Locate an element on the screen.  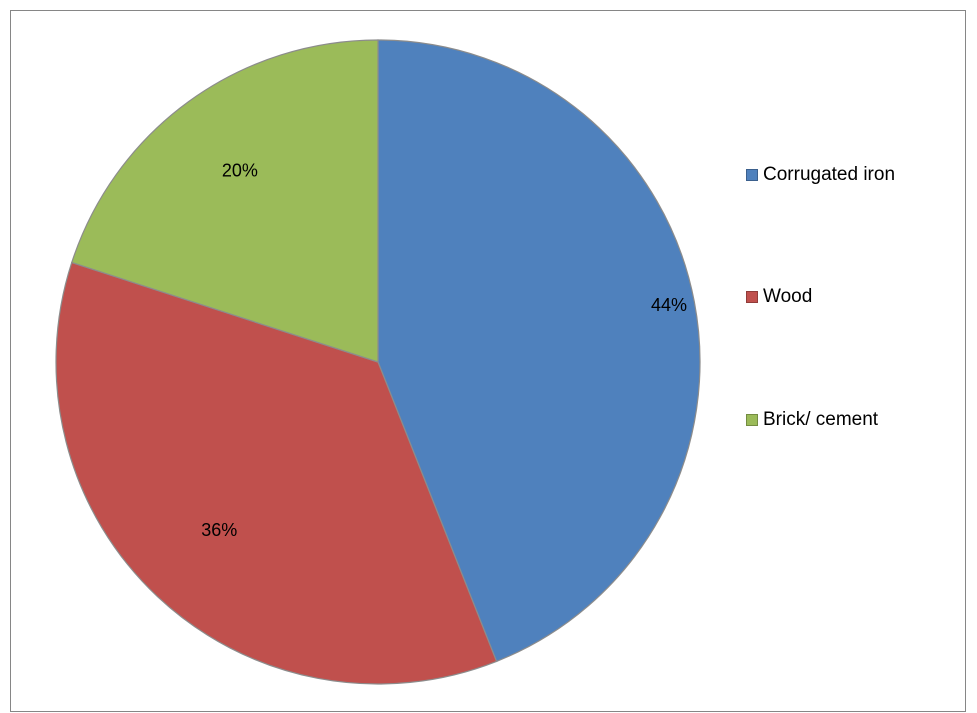
data-label-corrugated-iron: 44% is located at coordinates (669, 305).